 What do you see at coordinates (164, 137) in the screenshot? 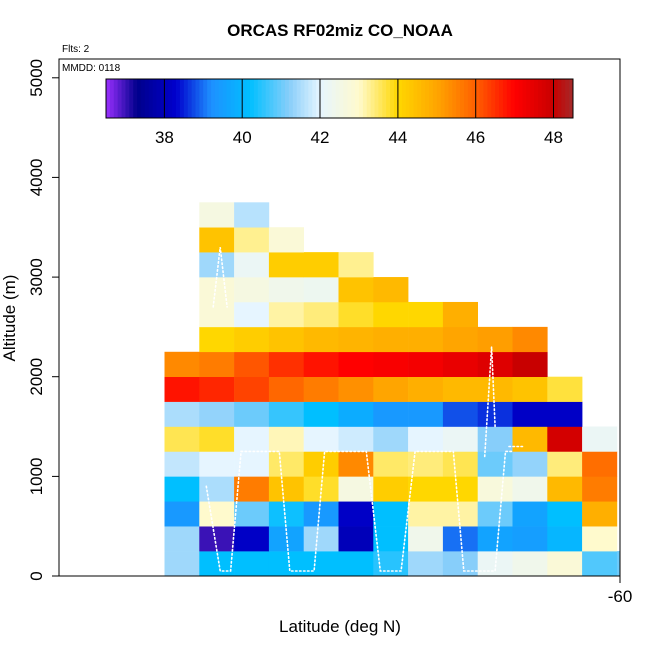
I see `colorbar-tick-label: 38` at bounding box center [164, 137].